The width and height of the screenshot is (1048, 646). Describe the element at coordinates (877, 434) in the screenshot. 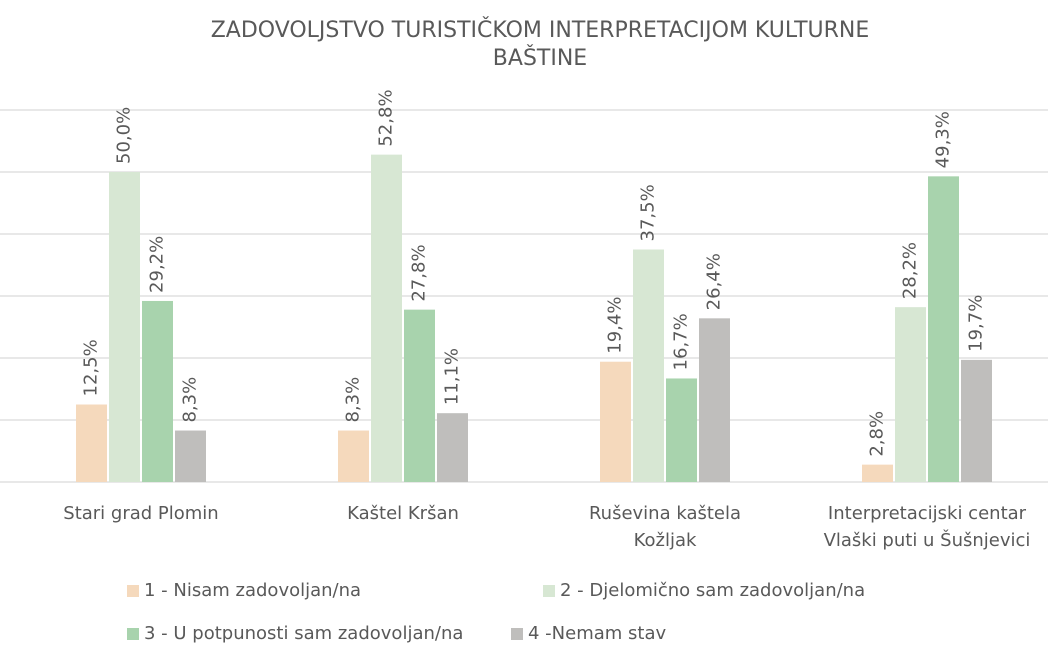

I see `data-label: 2,8%` at that location.